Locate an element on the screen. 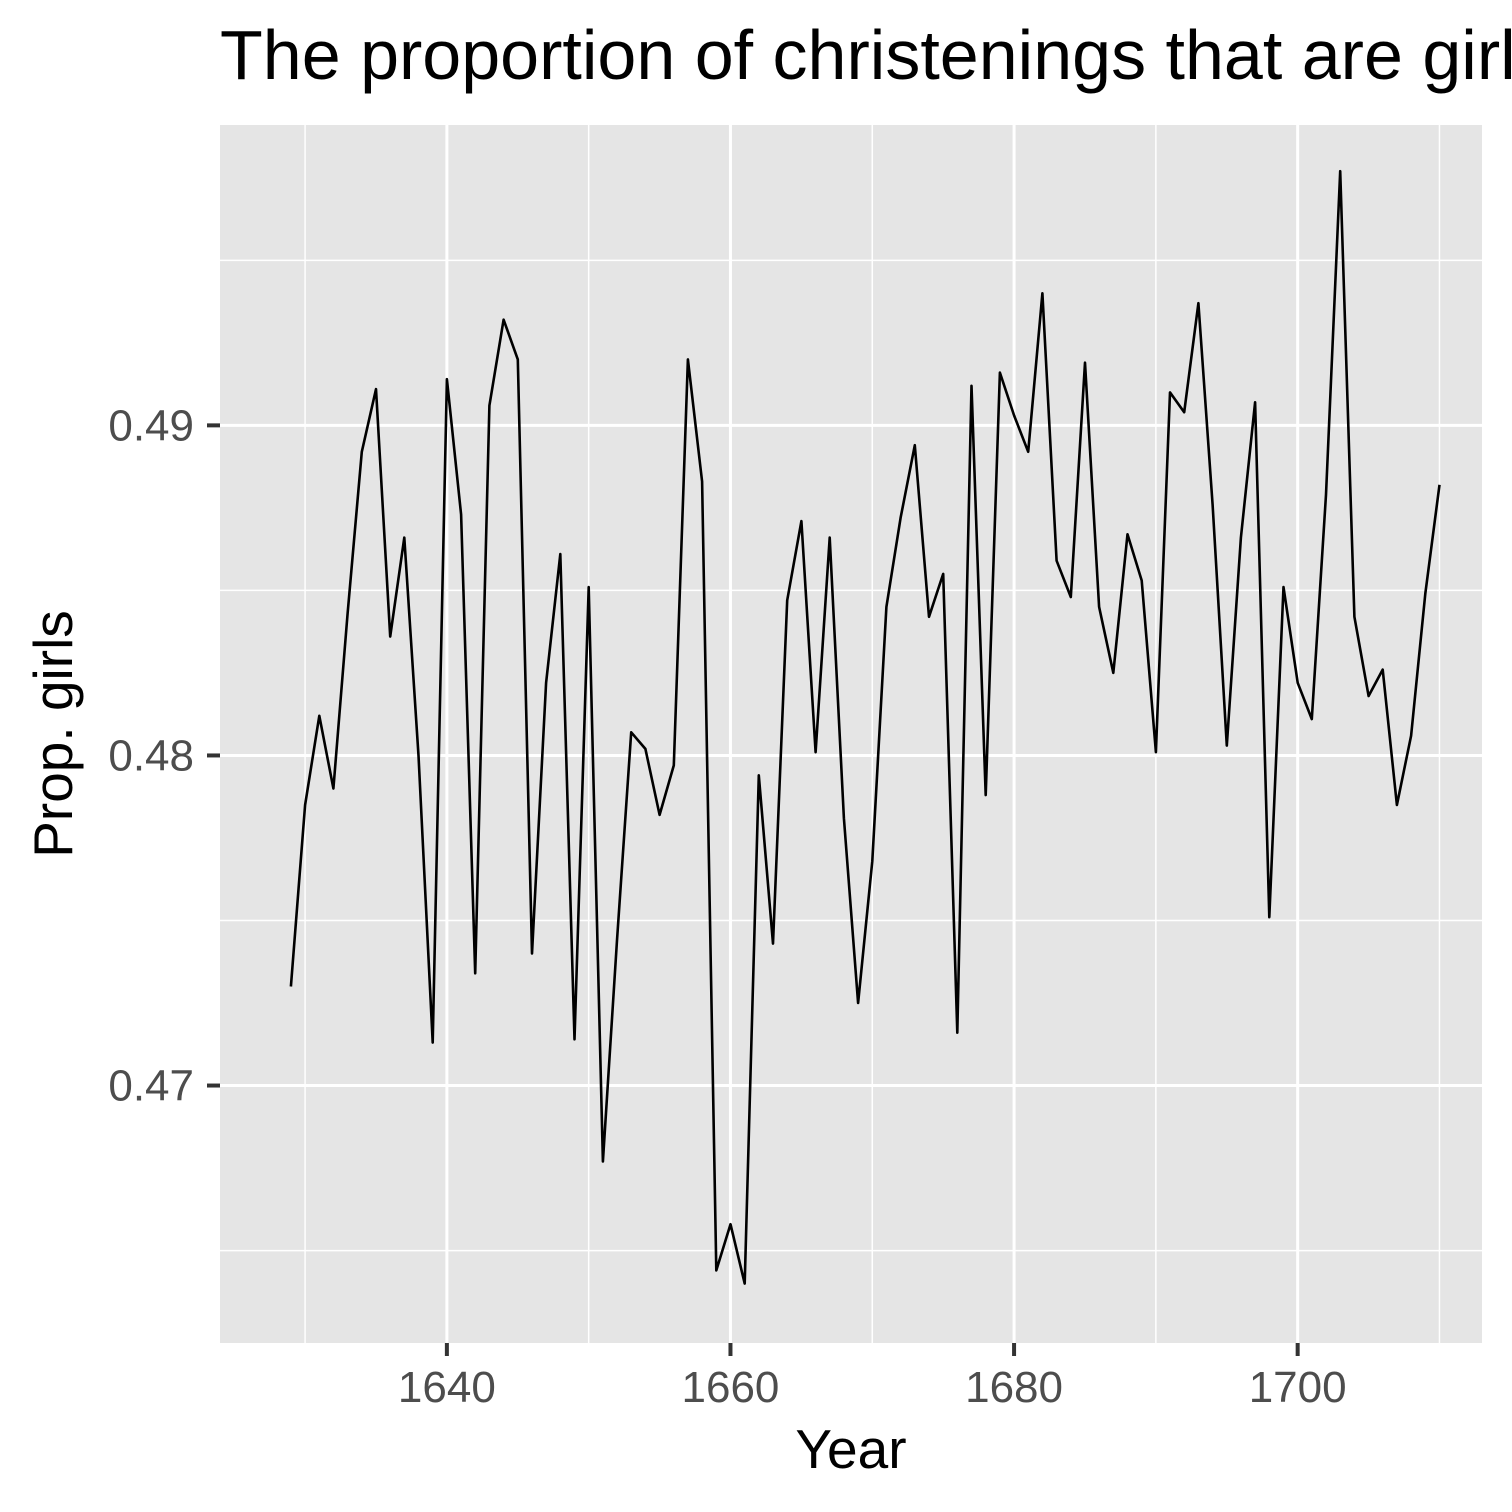 This screenshot has width=1512, height=1512. y-tick-label: 0.48 is located at coordinates (151, 755).